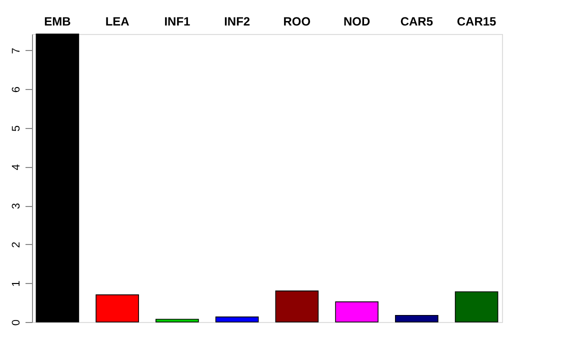 The image size is (576, 360). What do you see at coordinates (16, 245) in the screenshot?
I see `y-tick-label: 2` at bounding box center [16, 245].